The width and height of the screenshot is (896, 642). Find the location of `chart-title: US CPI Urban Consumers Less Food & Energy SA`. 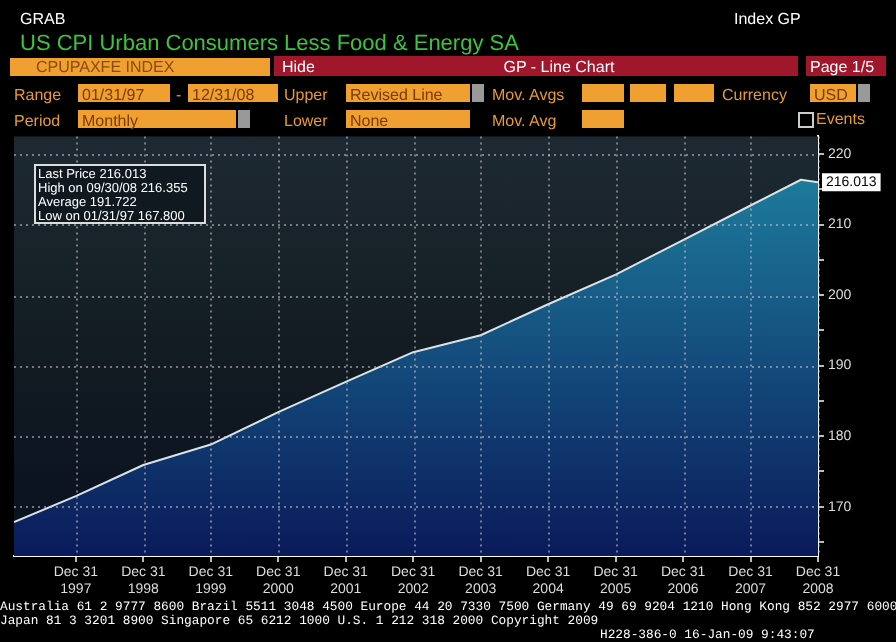

chart-title: US CPI Urban Consumers Less Food & Energy SA is located at coordinates (269, 44).